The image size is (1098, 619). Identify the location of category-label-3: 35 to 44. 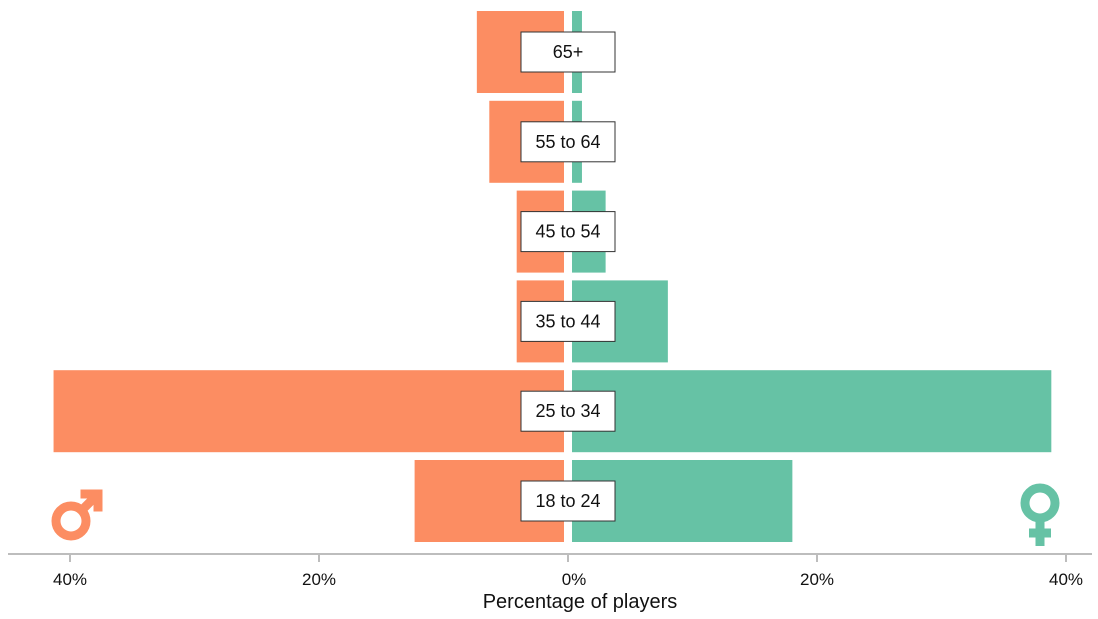
(567, 321).